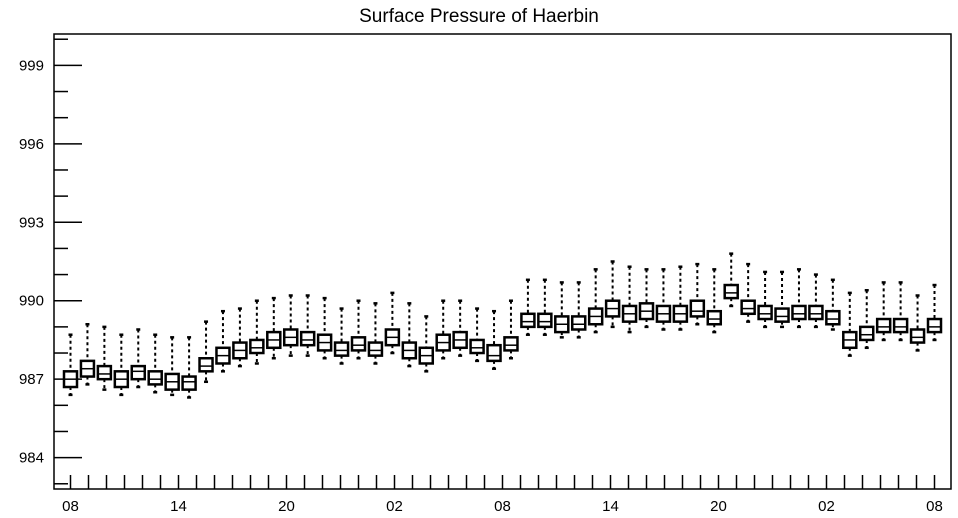 This screenshot has height=518, width=958. What do you see at coordinates (502, 495) in the screenshot?
I see `x-axis: 08 14 20 02 08 14 20 02 08` at bounding box center [502, 495].